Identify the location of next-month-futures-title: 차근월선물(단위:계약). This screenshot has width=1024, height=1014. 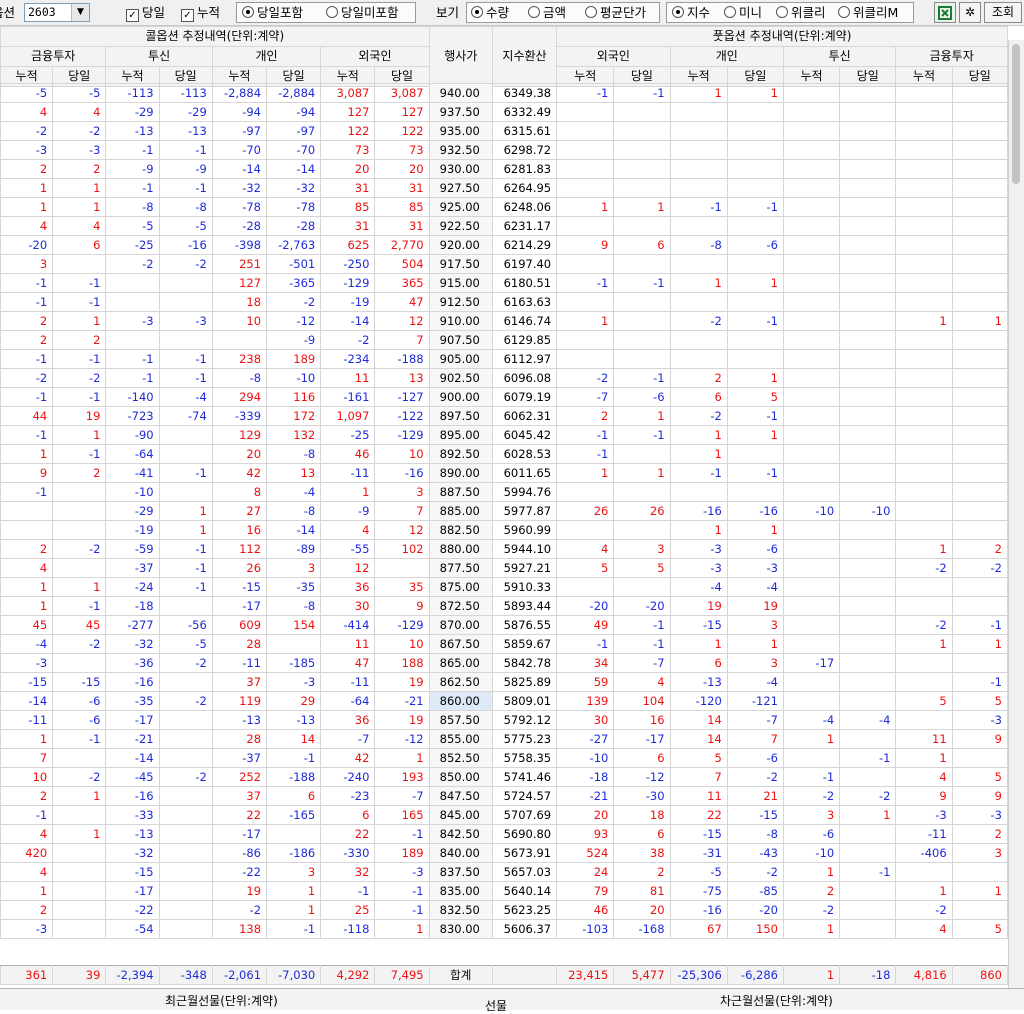
(776, 1001).